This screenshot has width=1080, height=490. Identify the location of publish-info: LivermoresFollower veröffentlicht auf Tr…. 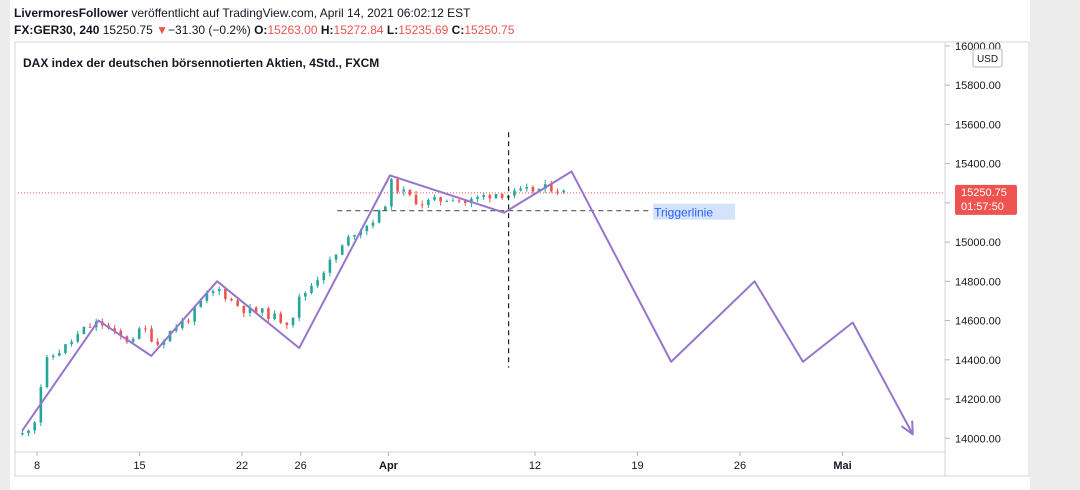
(242, 13).